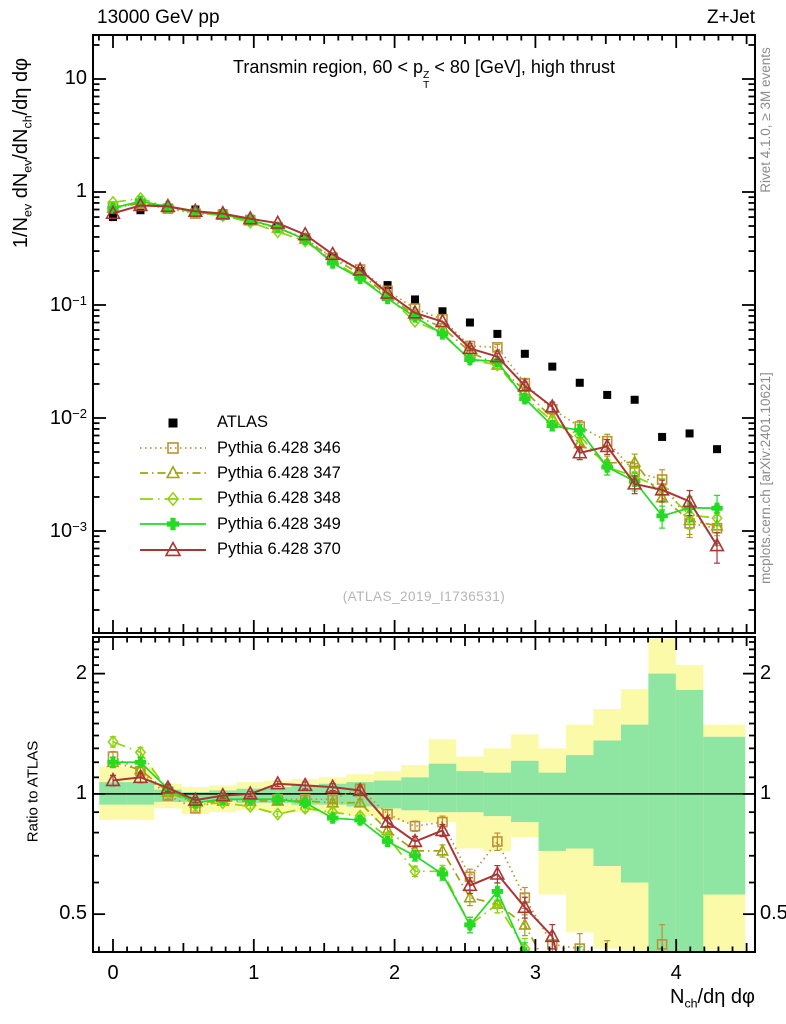 This screenshot has width=786, height=1024. Describe the element at coordinates (68, 417) in the screenshot. I see `y-tick-label: 10⁻²` at that location.